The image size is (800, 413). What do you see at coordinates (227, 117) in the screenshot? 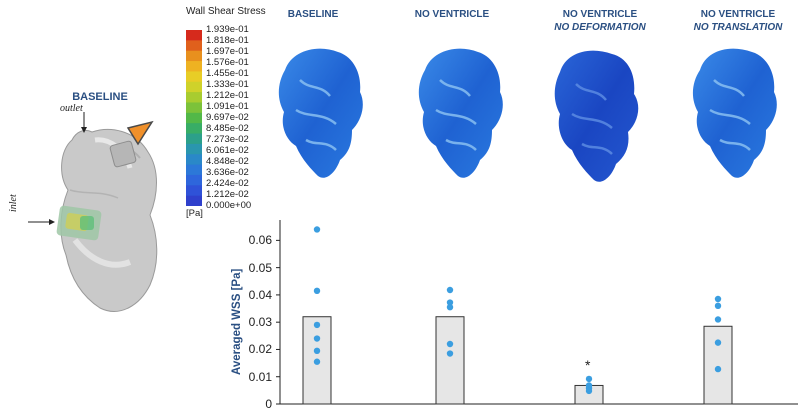
I see `colorbar-label: 9.697e-02` at bounding box center [227, 117].